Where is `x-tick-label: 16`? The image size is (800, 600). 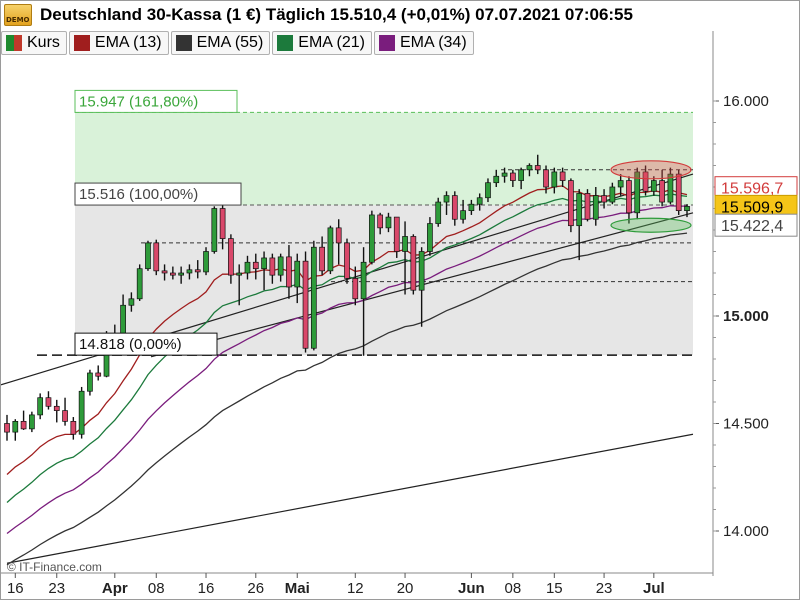 x-tick-label: 16 is located at coordinates (15, 588).